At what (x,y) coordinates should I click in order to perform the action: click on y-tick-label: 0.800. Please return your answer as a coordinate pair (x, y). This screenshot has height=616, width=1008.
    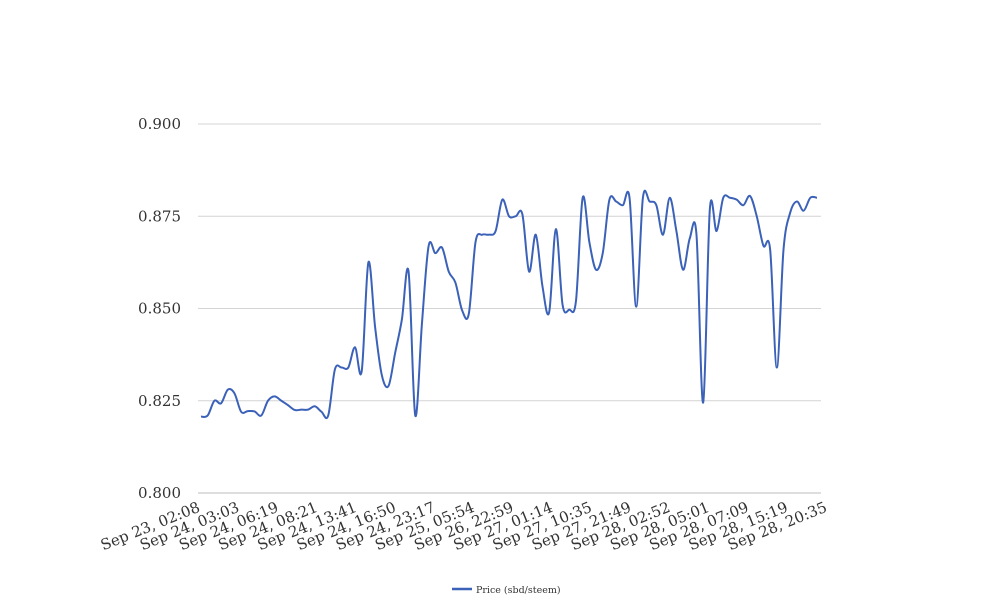
    Looking at the image, I should click on (159, 493).